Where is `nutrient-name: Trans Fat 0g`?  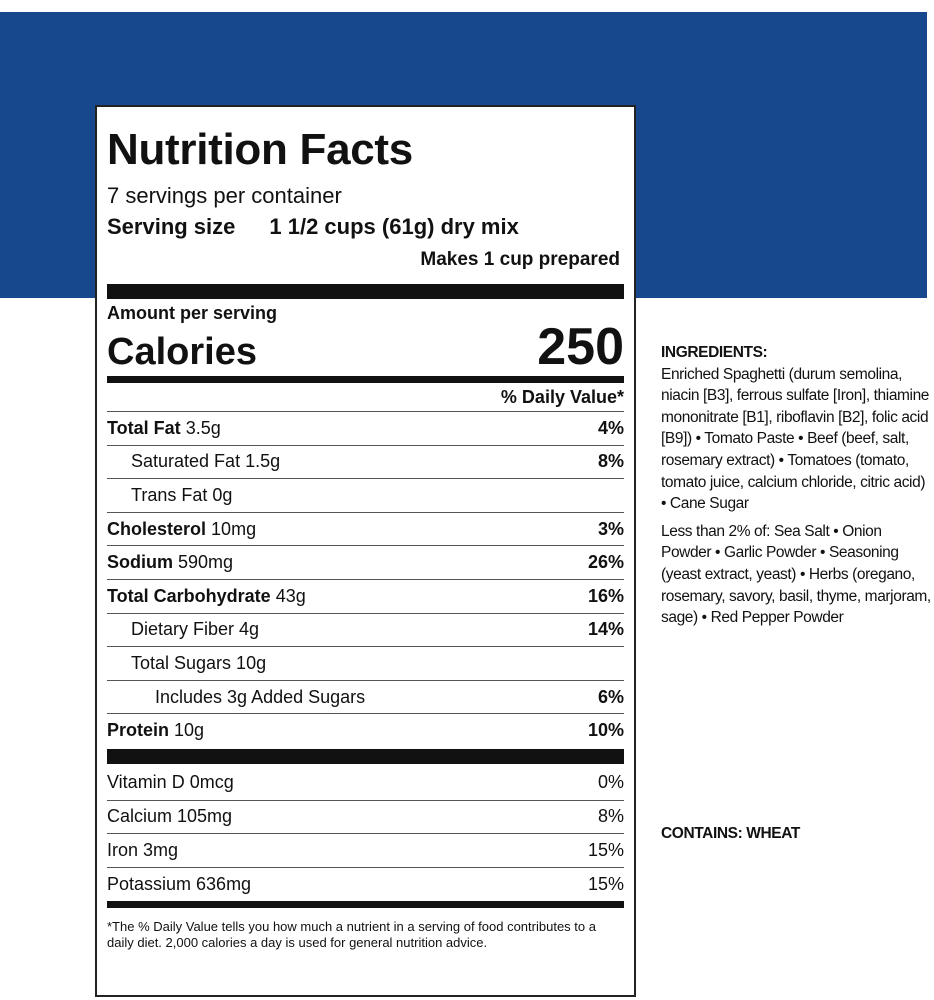 nutrient-name: Trans Fat 0g is located at coordinates (182, 494).